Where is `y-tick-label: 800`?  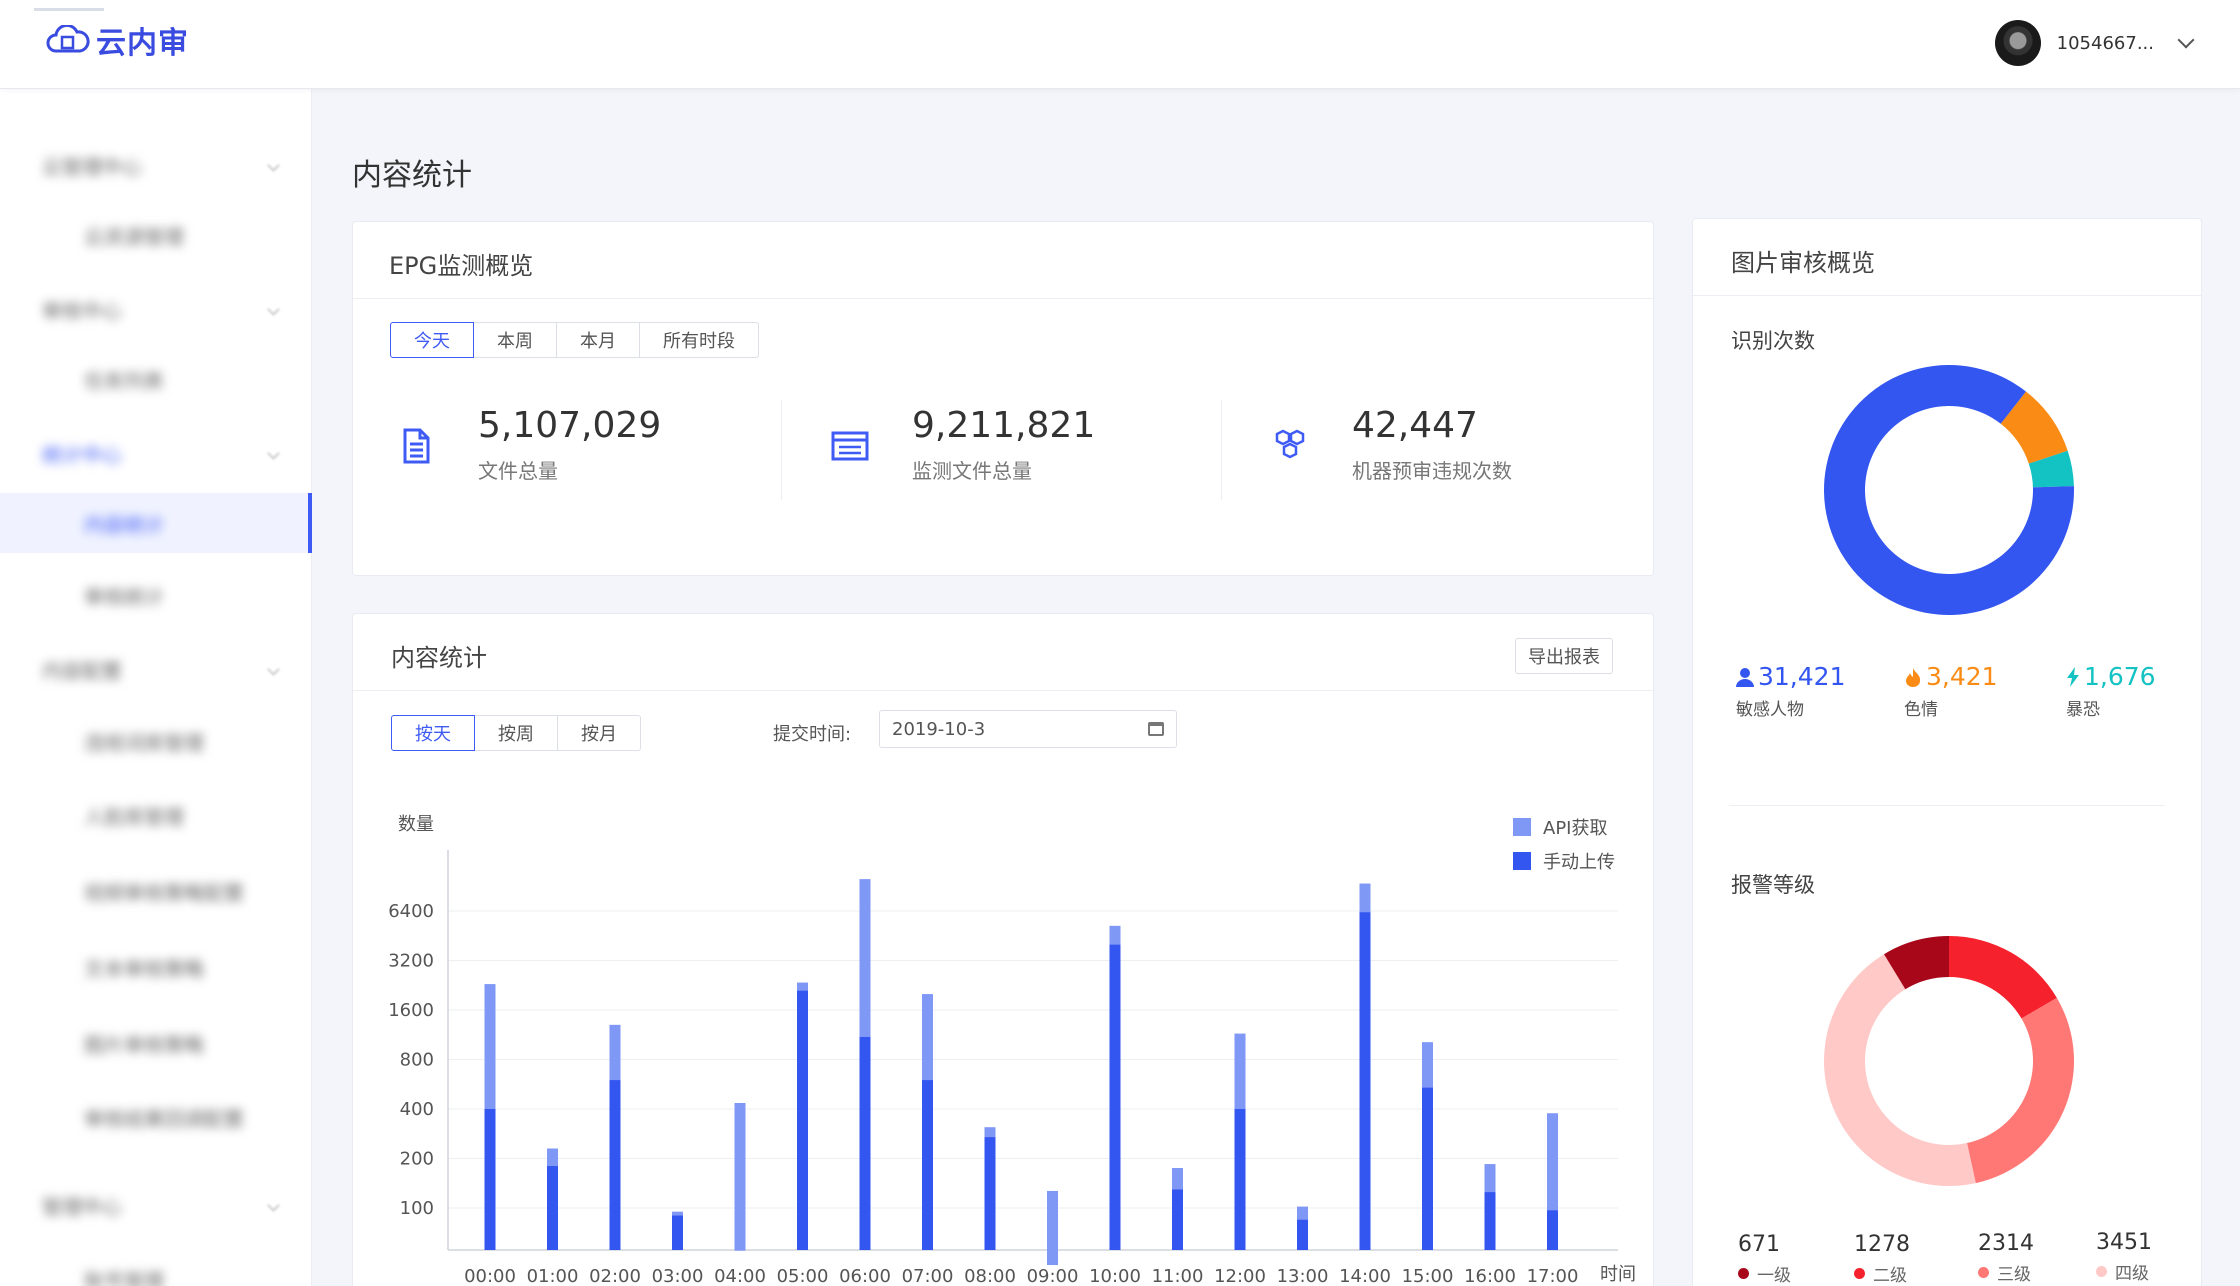
y-tick-label: 800 is located at coordinates (417, 1060).